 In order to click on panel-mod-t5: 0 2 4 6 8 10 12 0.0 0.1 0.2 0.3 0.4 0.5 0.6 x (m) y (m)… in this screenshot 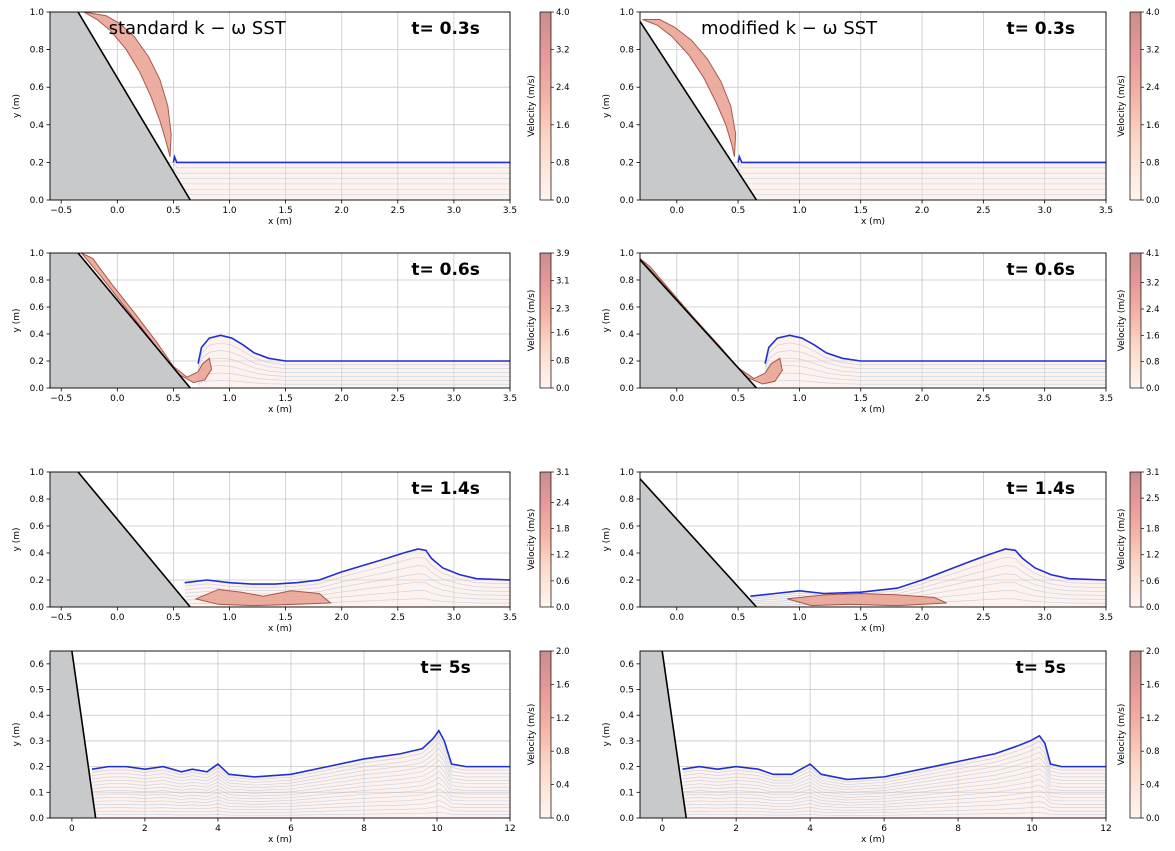, I will do `click(881, 746)`.